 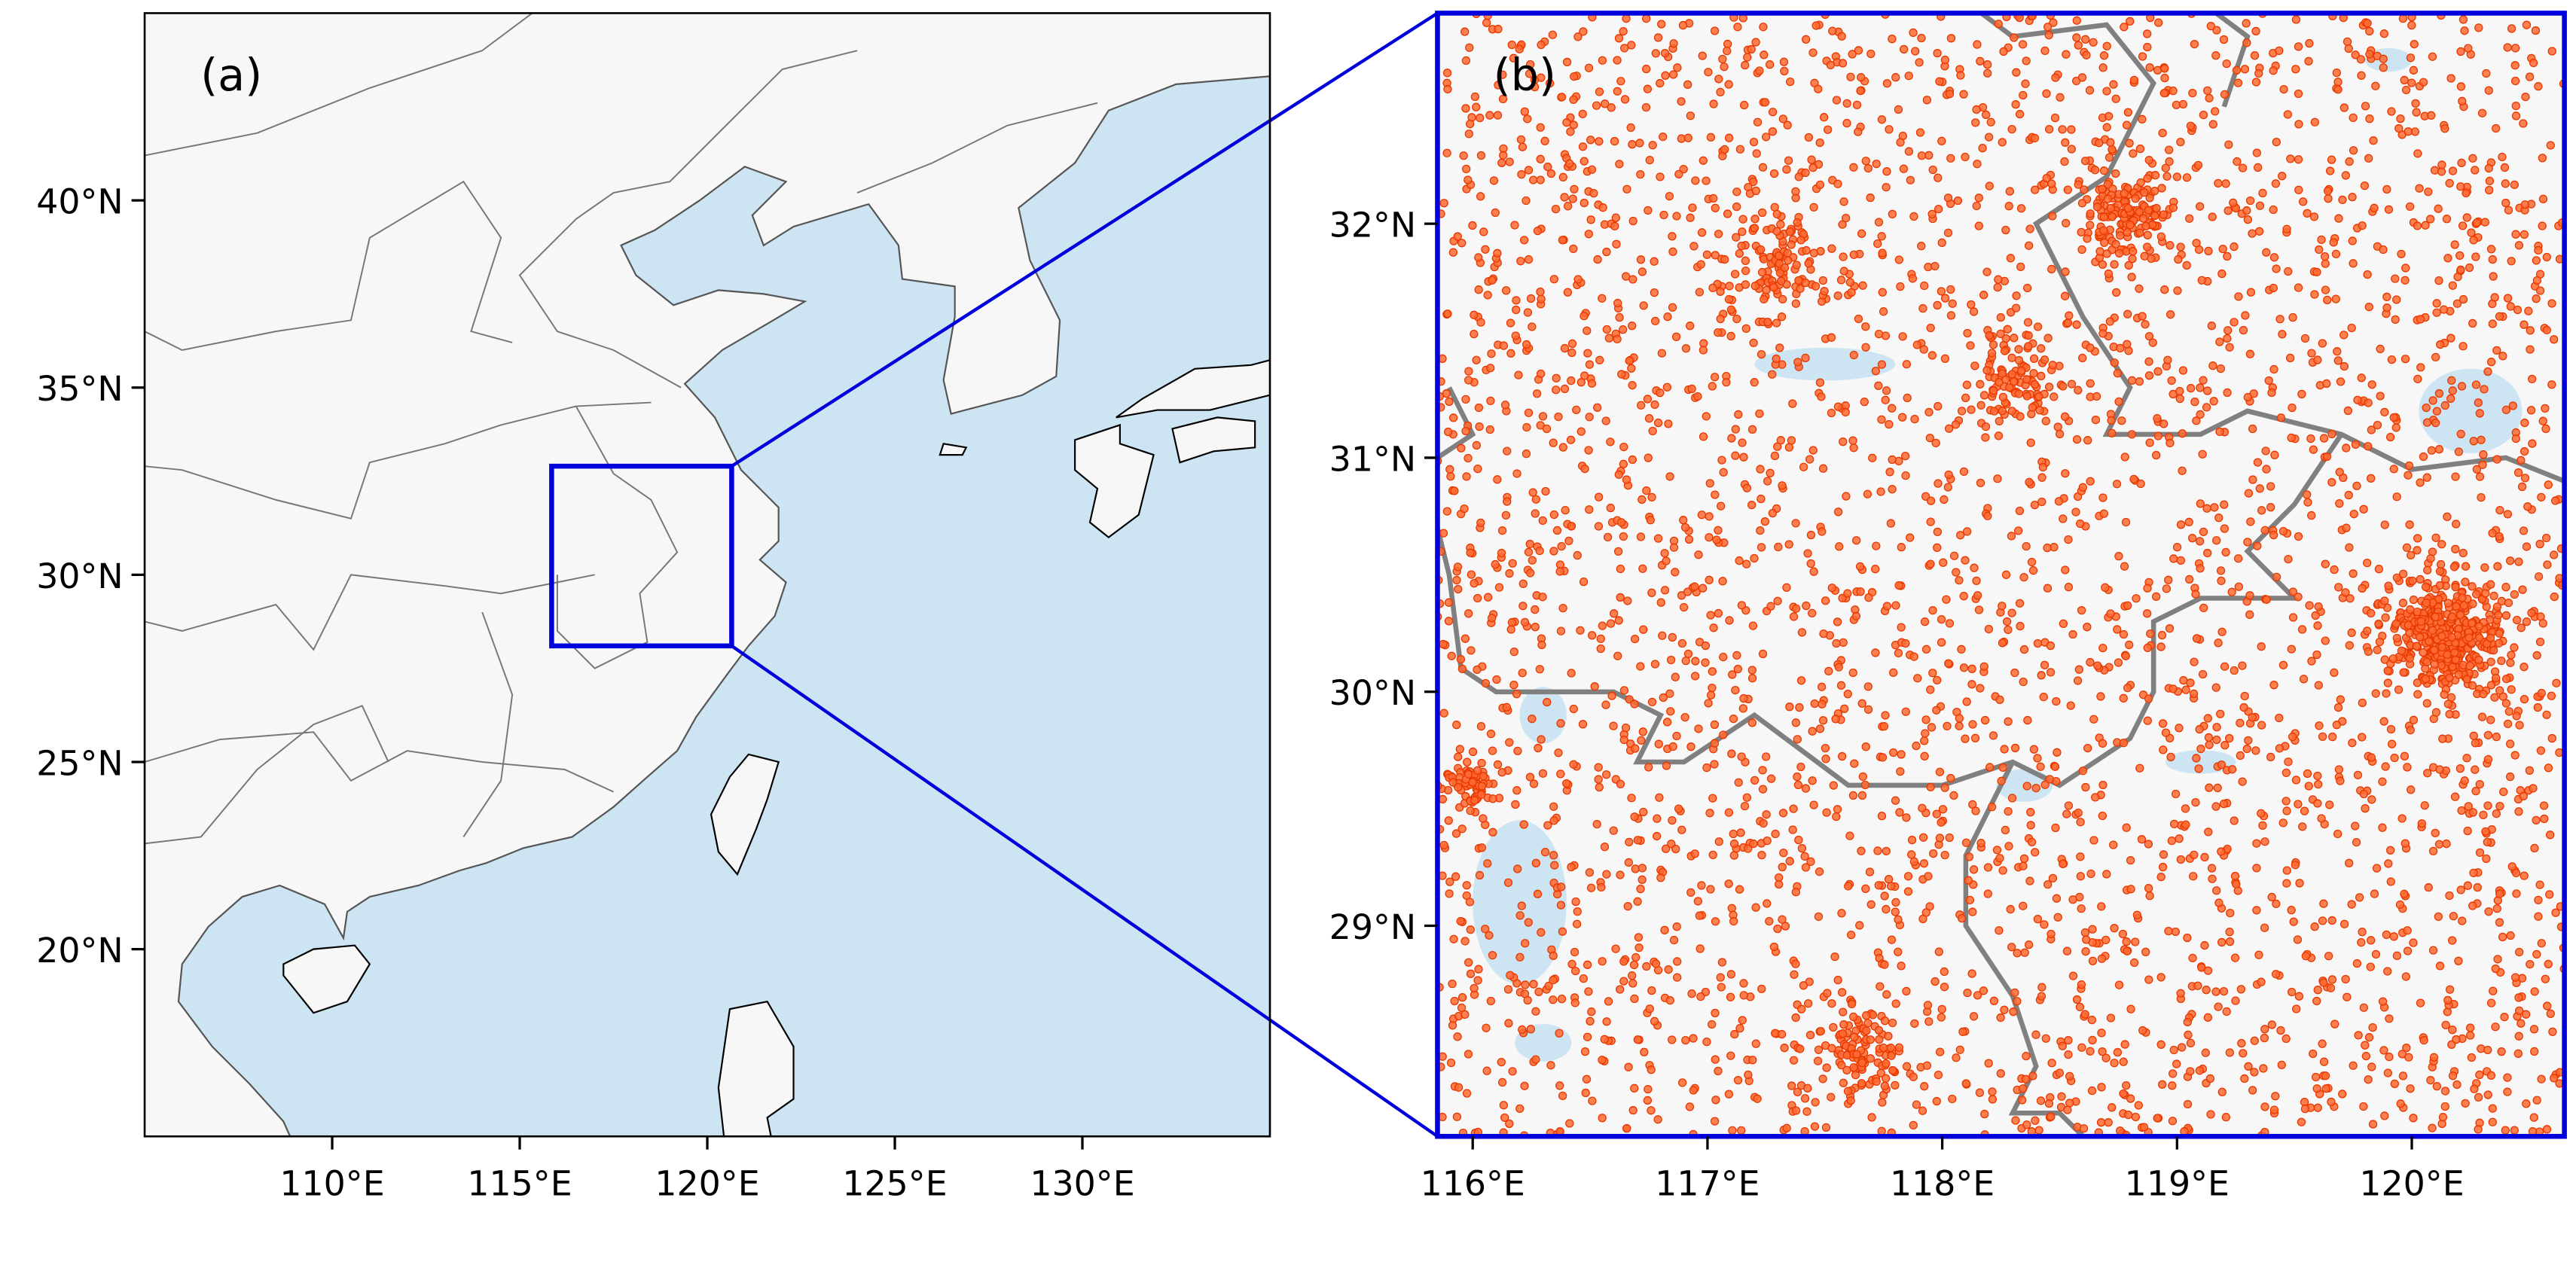 I want to click on x-tick-label: 130°E, so click(x=1082, y=1183).